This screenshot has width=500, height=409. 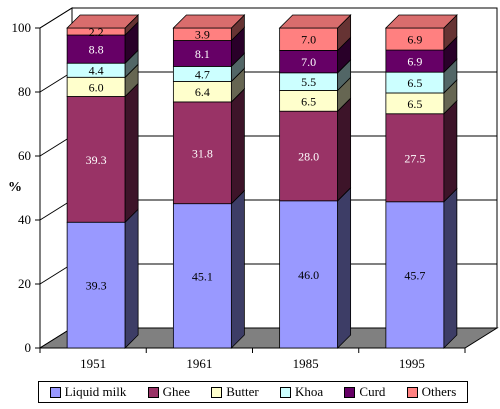 What do you see at coordinates (202, 35) in the screenshot?
I see `data-label: 3.9` at bounding box center [202, 35].